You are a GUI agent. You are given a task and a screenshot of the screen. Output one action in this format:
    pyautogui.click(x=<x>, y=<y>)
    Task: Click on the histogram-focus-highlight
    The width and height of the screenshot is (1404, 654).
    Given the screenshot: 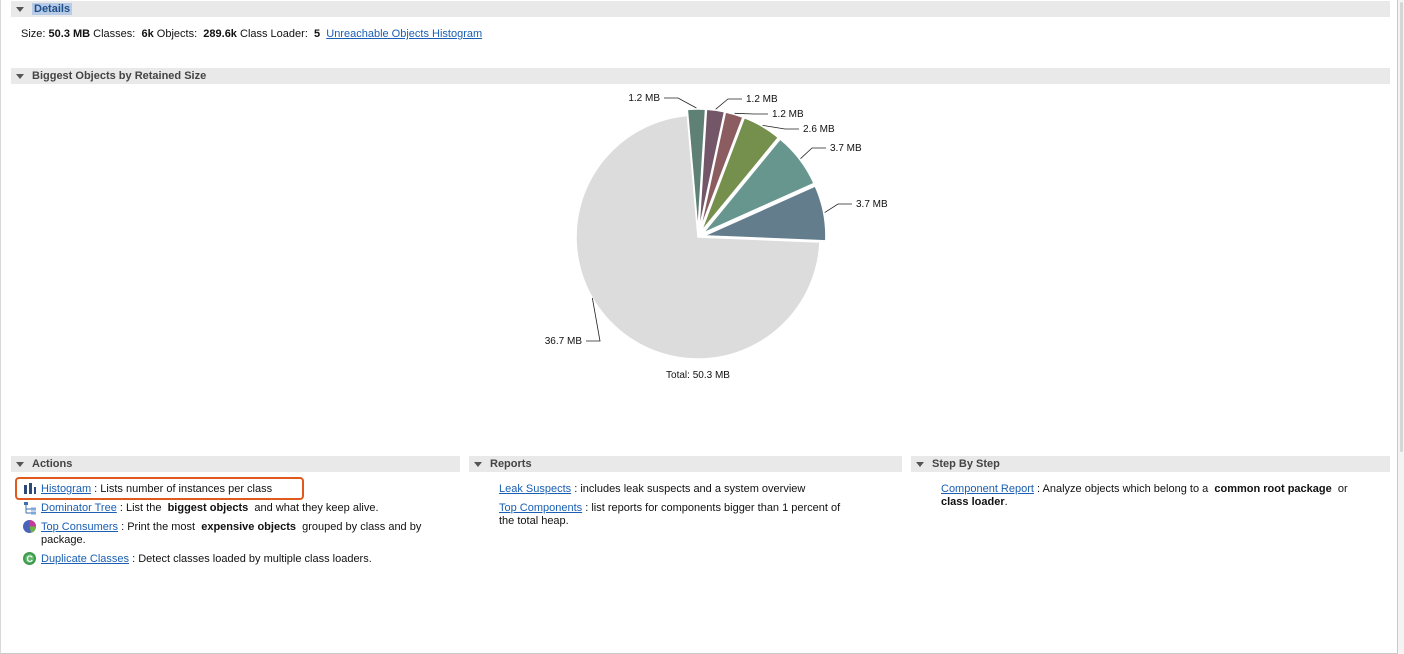 What is the action you would take?
    pyautogui.click(x=159, y=488)
    